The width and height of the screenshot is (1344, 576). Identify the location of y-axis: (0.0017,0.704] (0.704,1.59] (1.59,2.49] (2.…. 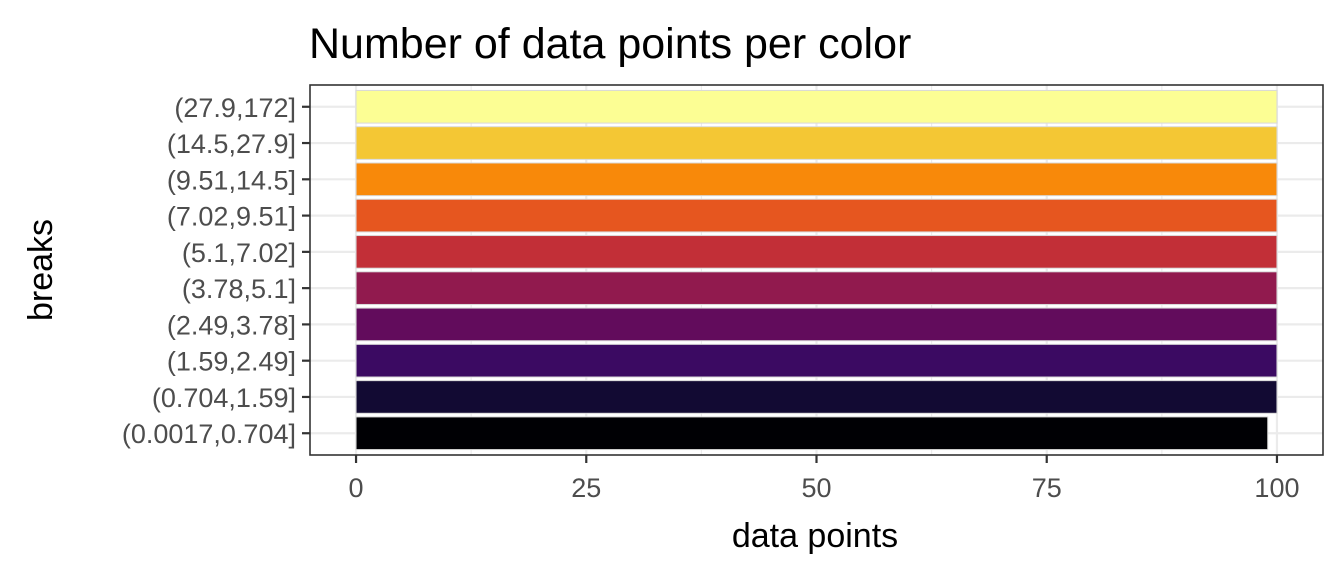
(216, 271).